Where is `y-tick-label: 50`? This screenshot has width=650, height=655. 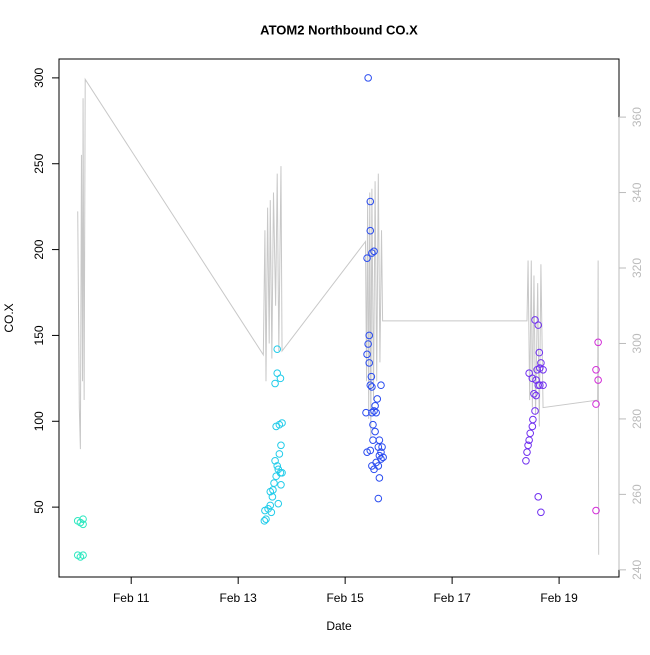 y-tick-label: 50 is located at coordinates (39, 507).